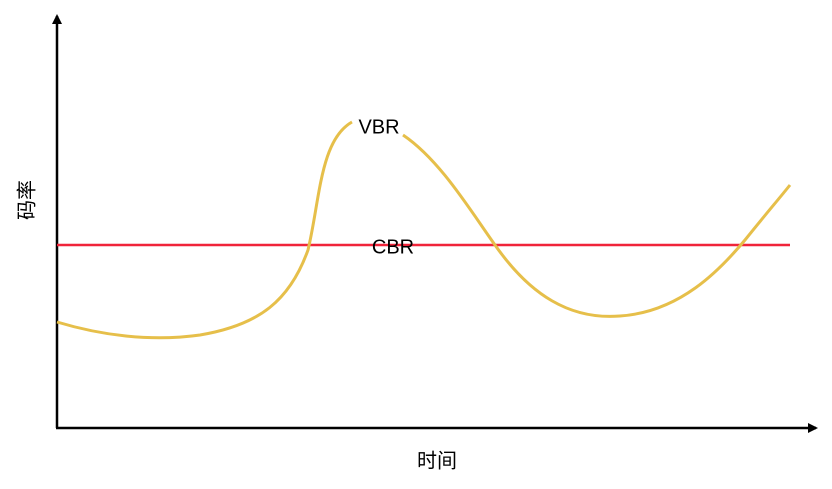 Image resolution: width=832 pixels, height=489 pixels. I want to click on cbr-label: CBR, so click(393, 247).